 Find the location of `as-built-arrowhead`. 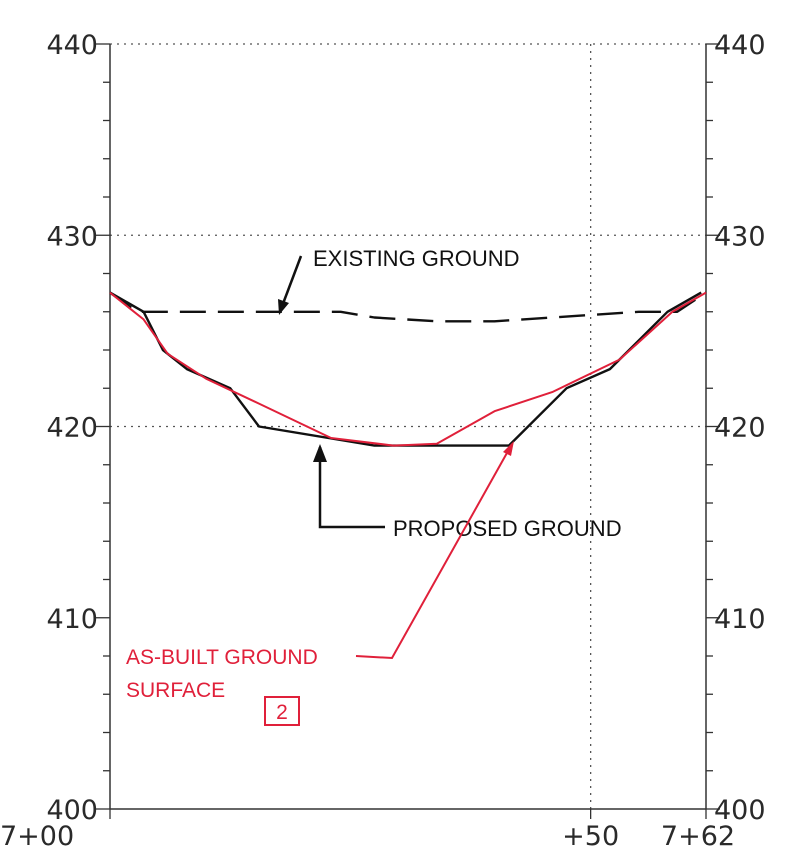

as-built-arrowhead is located at coordinates (508, 448).